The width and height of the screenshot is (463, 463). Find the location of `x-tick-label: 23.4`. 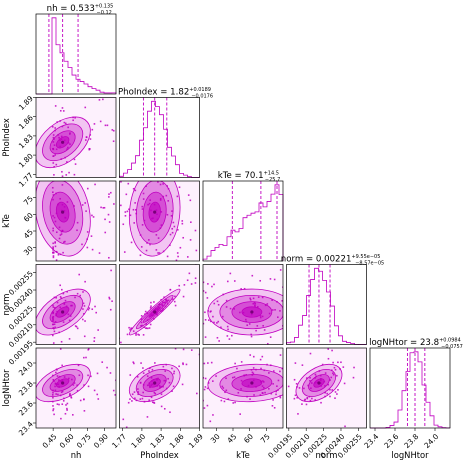

x-tick-label: 23.4 is located at coordinates (371, 441).